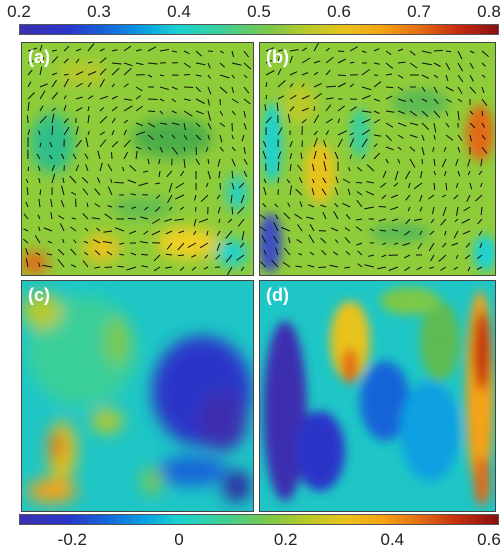 Image resolution: width=503 pixels, height=556 pixels. I want to click on bottom-colorbar, so click(259, 519).